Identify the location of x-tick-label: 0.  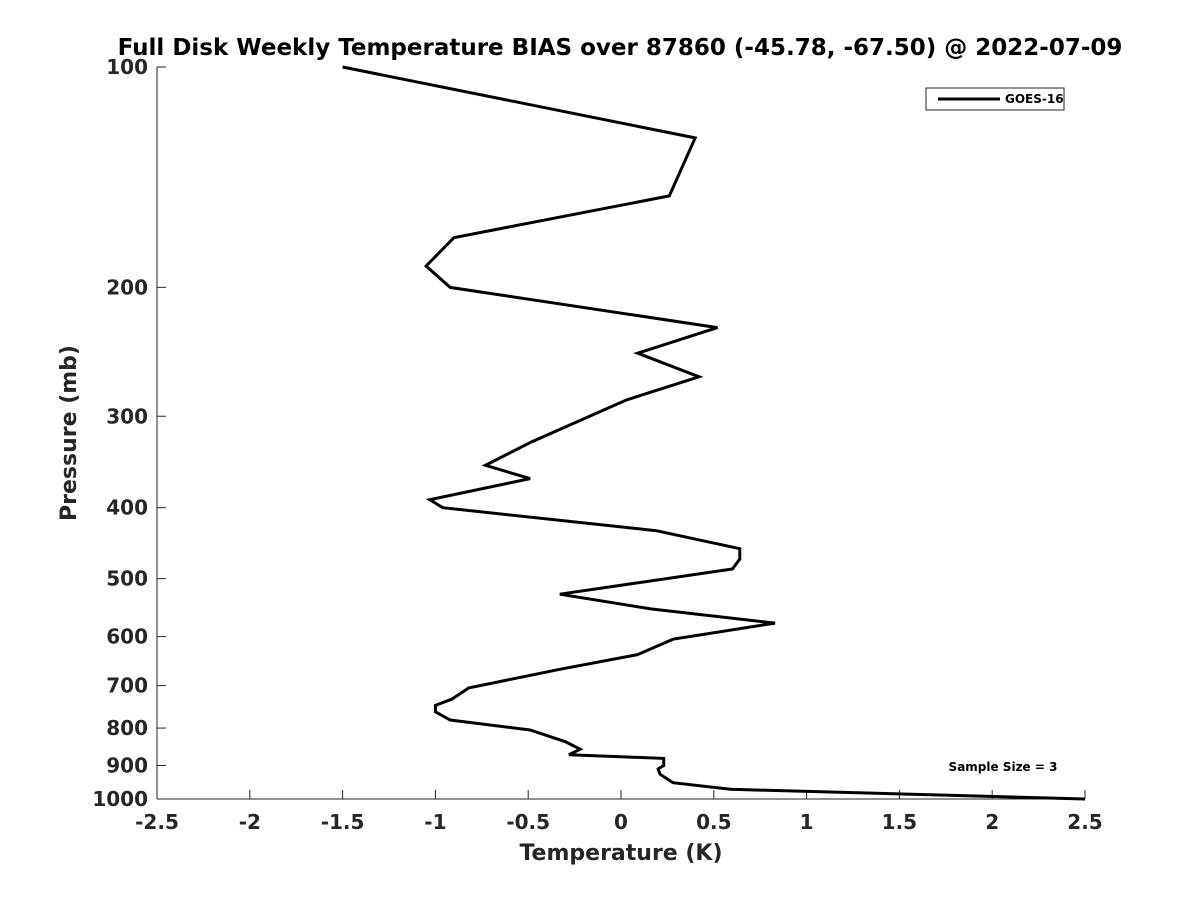
(621, 822).